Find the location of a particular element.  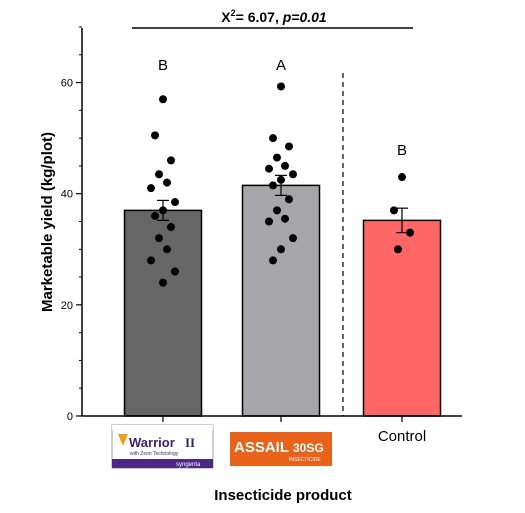

x-ticks is located at coordinates (282, 419).